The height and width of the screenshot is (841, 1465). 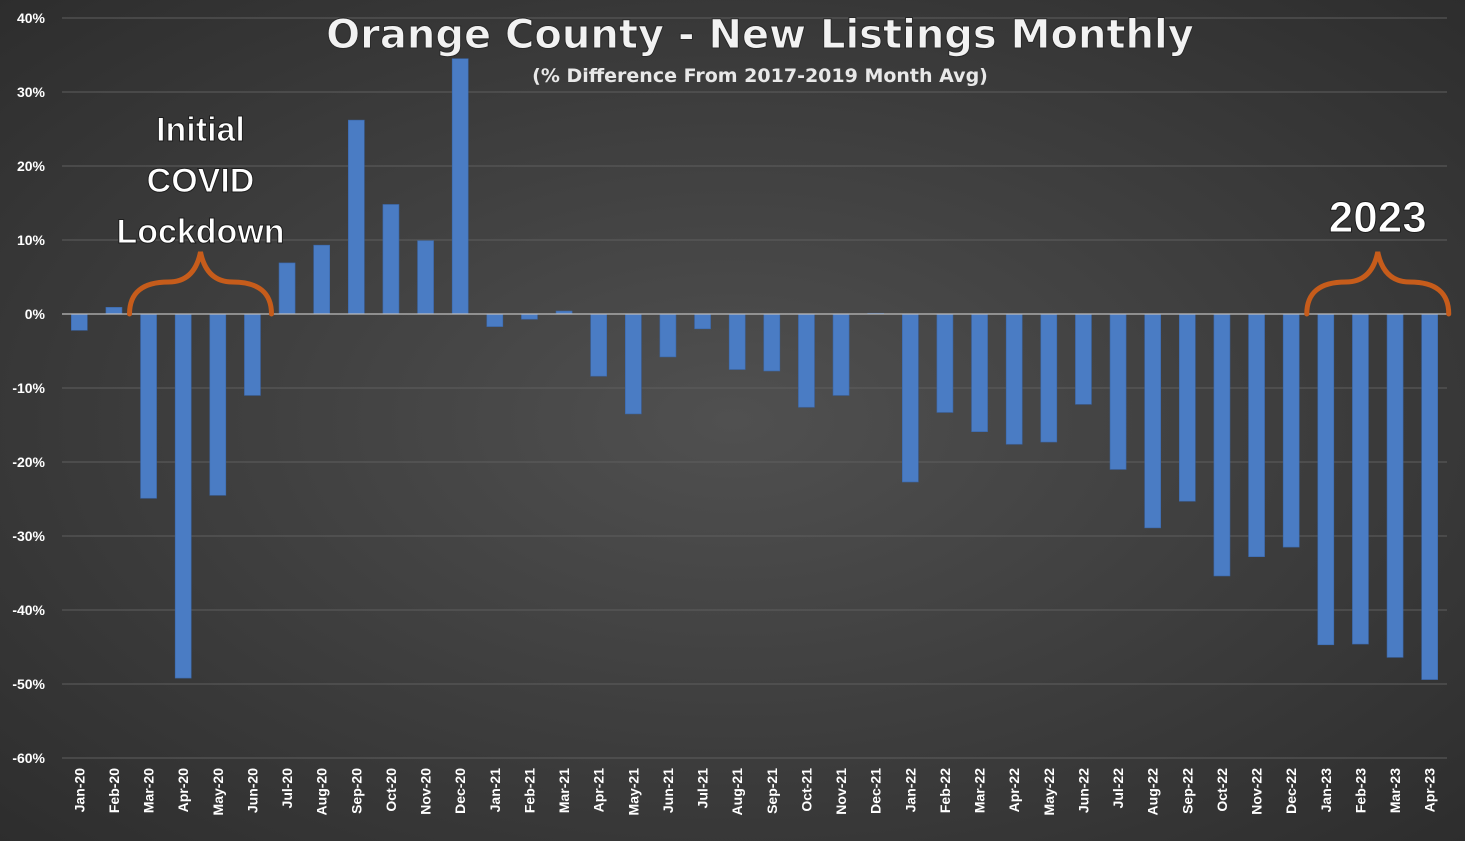 What do you see at coordinates (703, 788) in the screenshot?
I see `x-tick-label: Jul-21` at bounding box center [703, 788].